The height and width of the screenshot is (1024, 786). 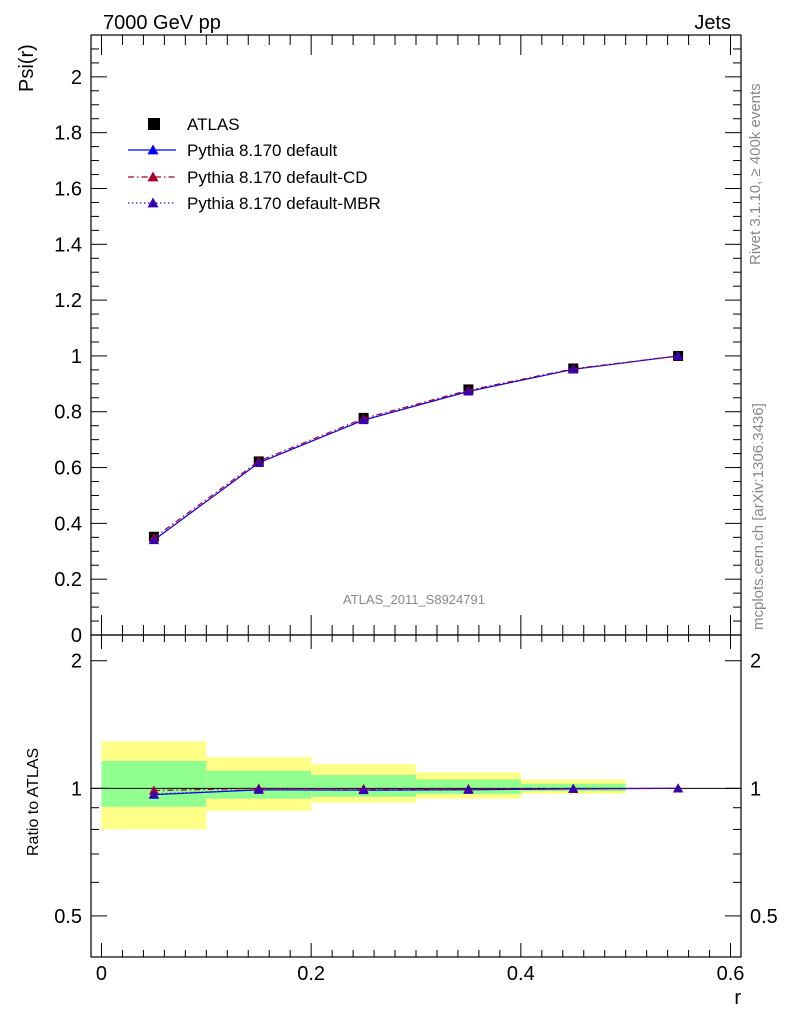 I want to click on ratio-ytick-label-left: 1, so click(x=76, y=789).